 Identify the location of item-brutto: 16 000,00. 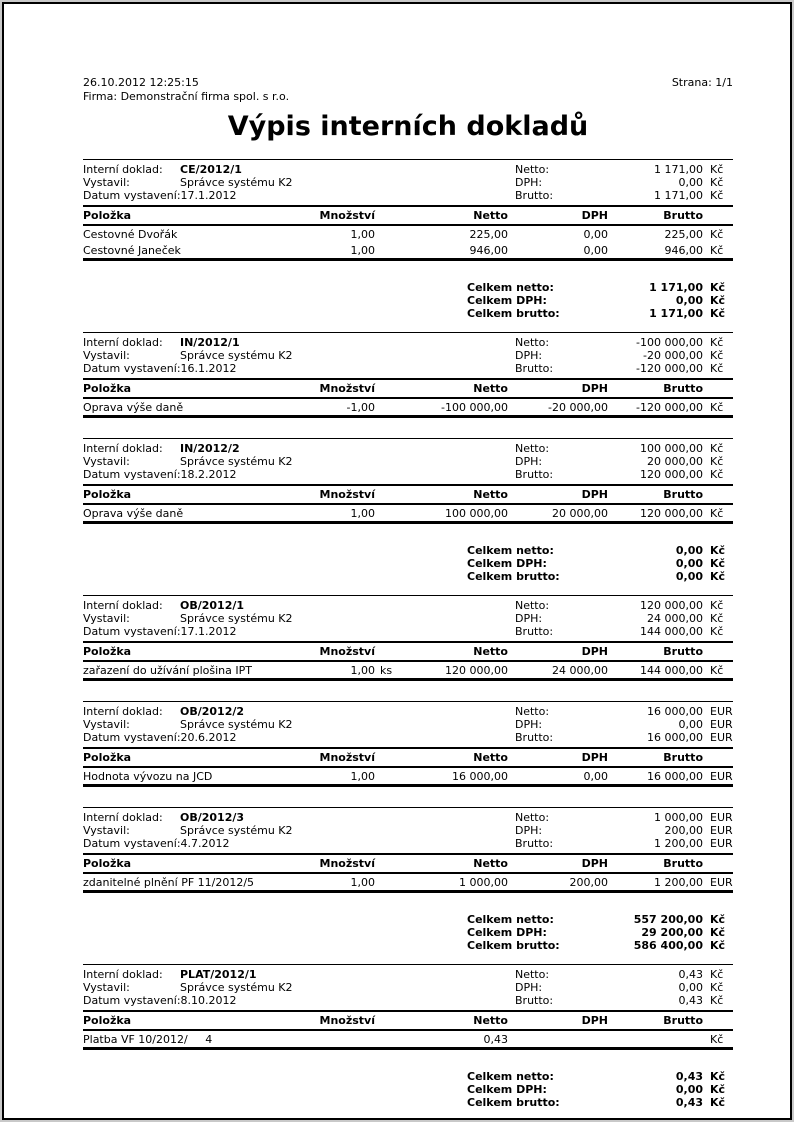
(675, 776).